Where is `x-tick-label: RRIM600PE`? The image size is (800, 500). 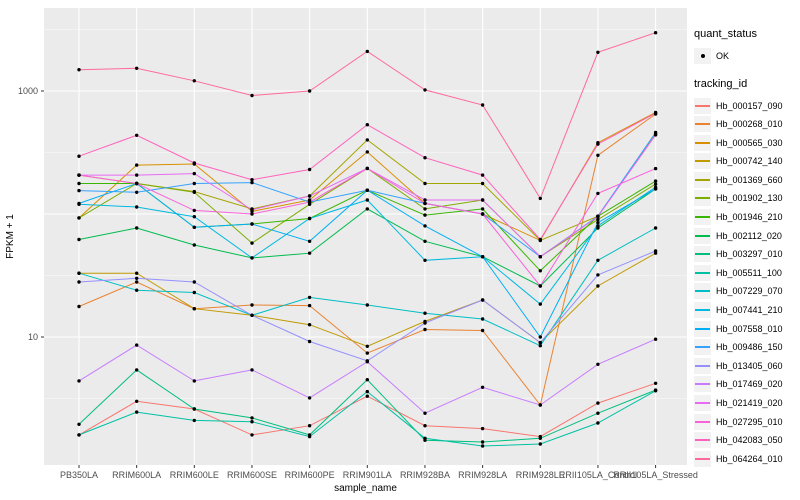
x-tick-label: RRIM600PE is located at coordinates (310, 475).